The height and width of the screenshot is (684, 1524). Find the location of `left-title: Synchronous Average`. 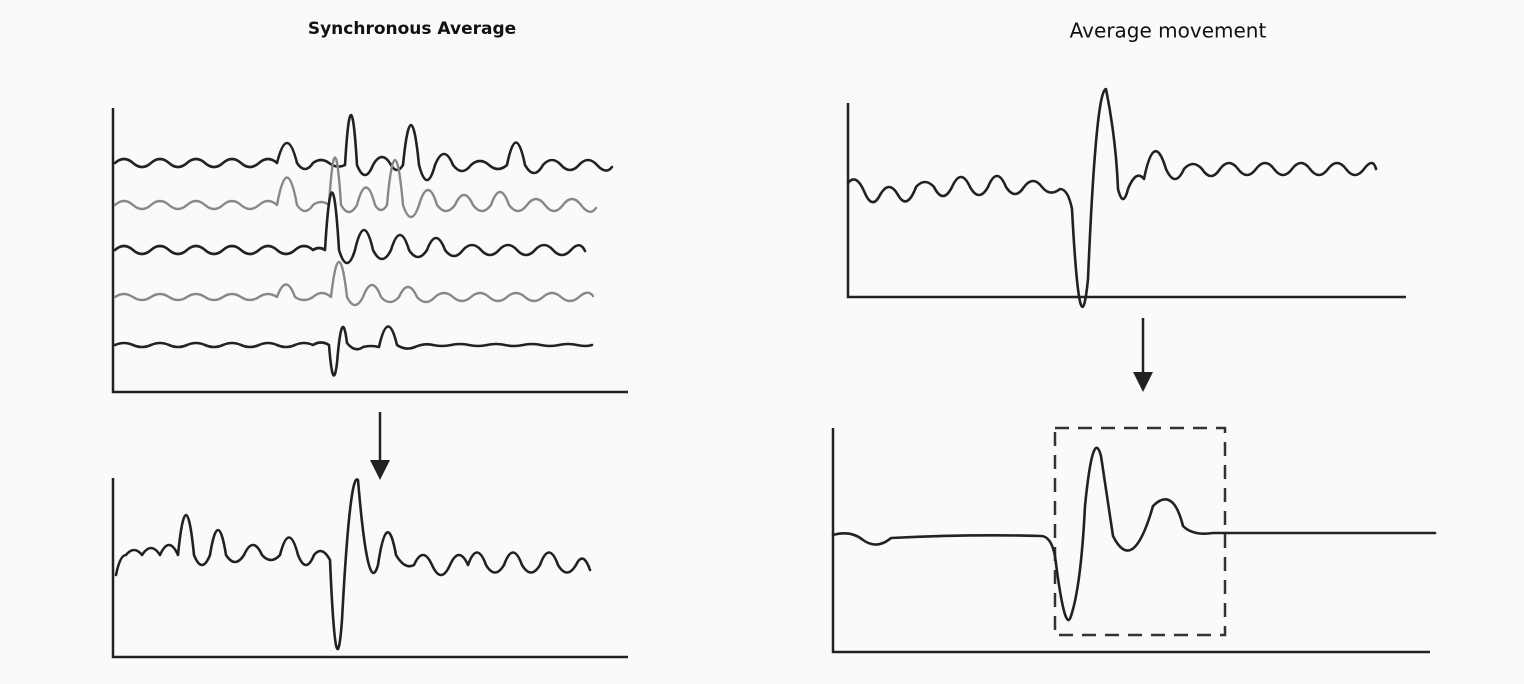

left-title: Synchronous Average is located at coordinates (412, 29).